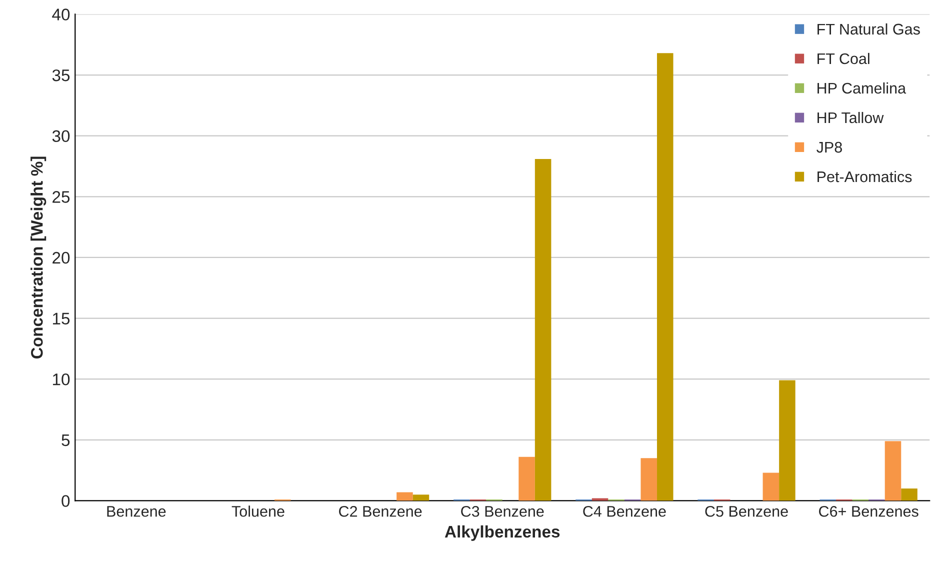 The width and height of the screenshot is (939, 569). I want to click on legend-label: Pet-Aromatics, so click(865, 176).